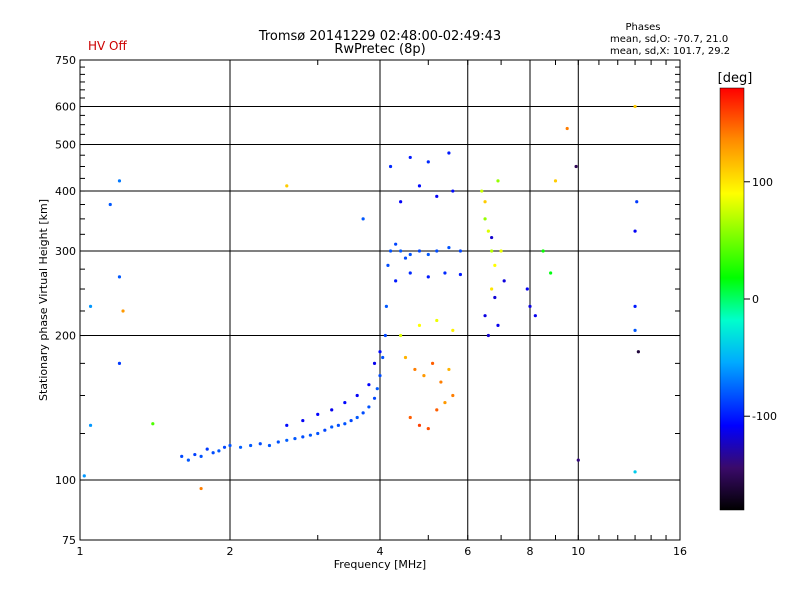 The width and height of the screenshot is (800, 600). Describe the element at coordinates (735, 78) in the screenshot. I see `colorbar-label: [deg]` at that location.